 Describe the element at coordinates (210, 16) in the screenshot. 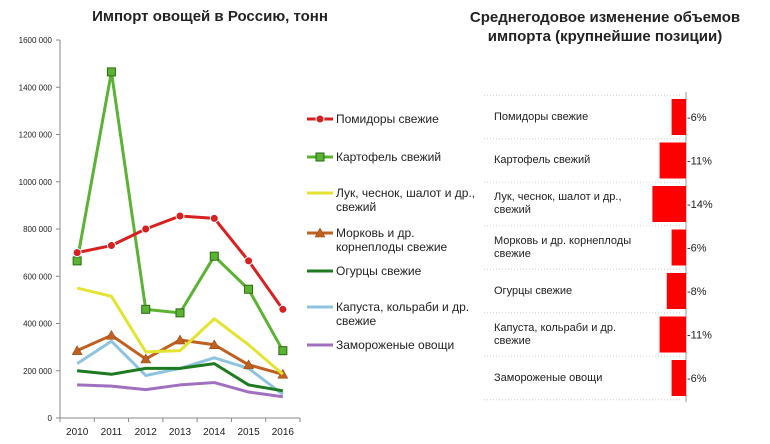

I see `line-chart-title: Импорт овощей в Россию, тонн` at that location.